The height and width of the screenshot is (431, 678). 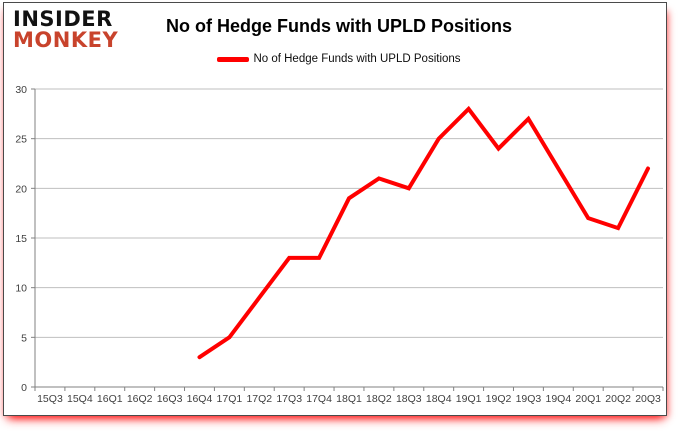 I want to click on legend-line-swatch-icon, so click(x=233, y=59).